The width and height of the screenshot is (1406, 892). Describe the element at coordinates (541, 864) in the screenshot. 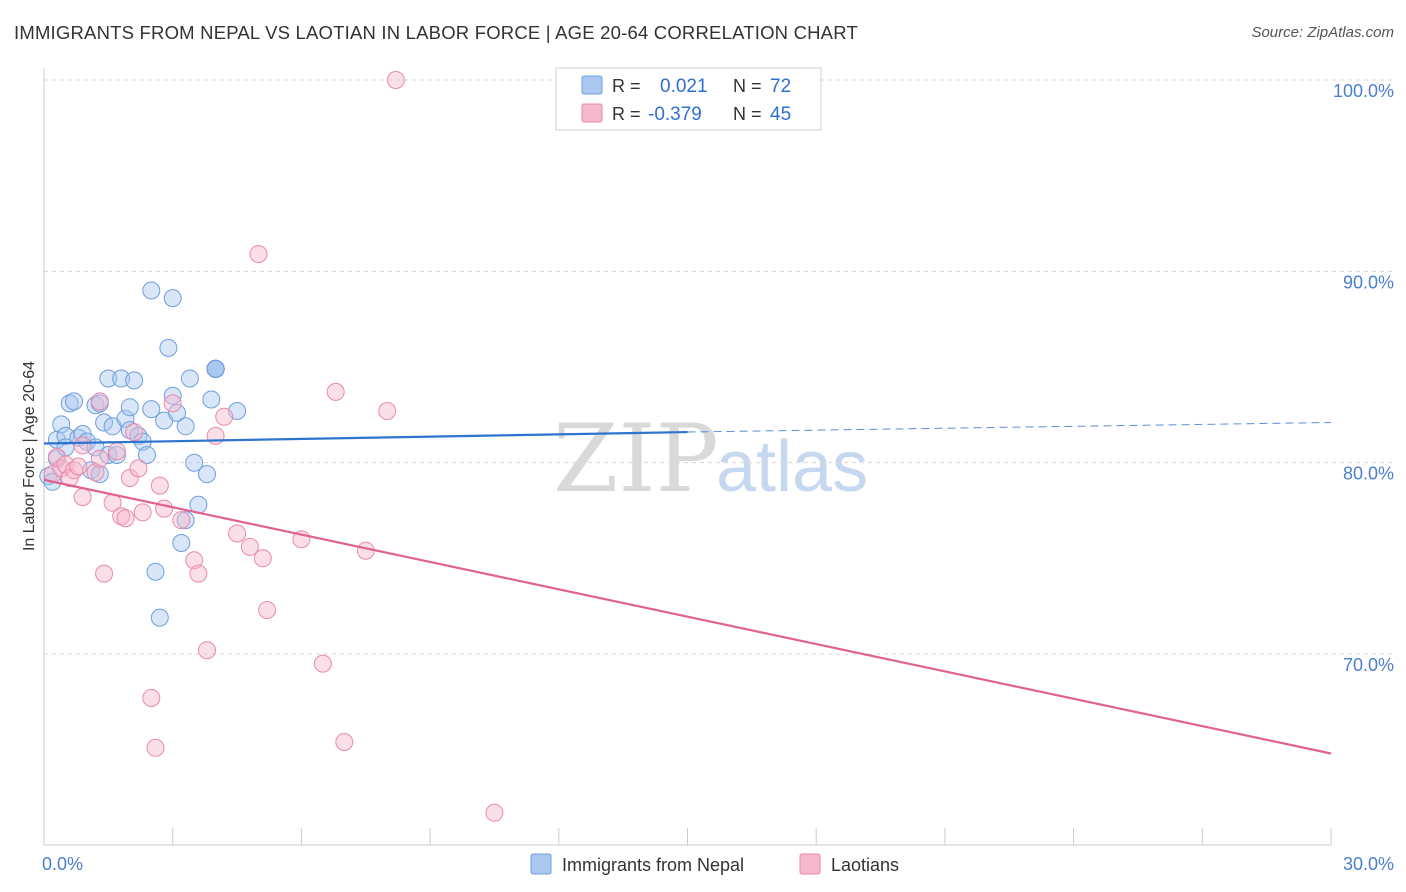

I see `legend-bottom-blue-swatch` at that location.